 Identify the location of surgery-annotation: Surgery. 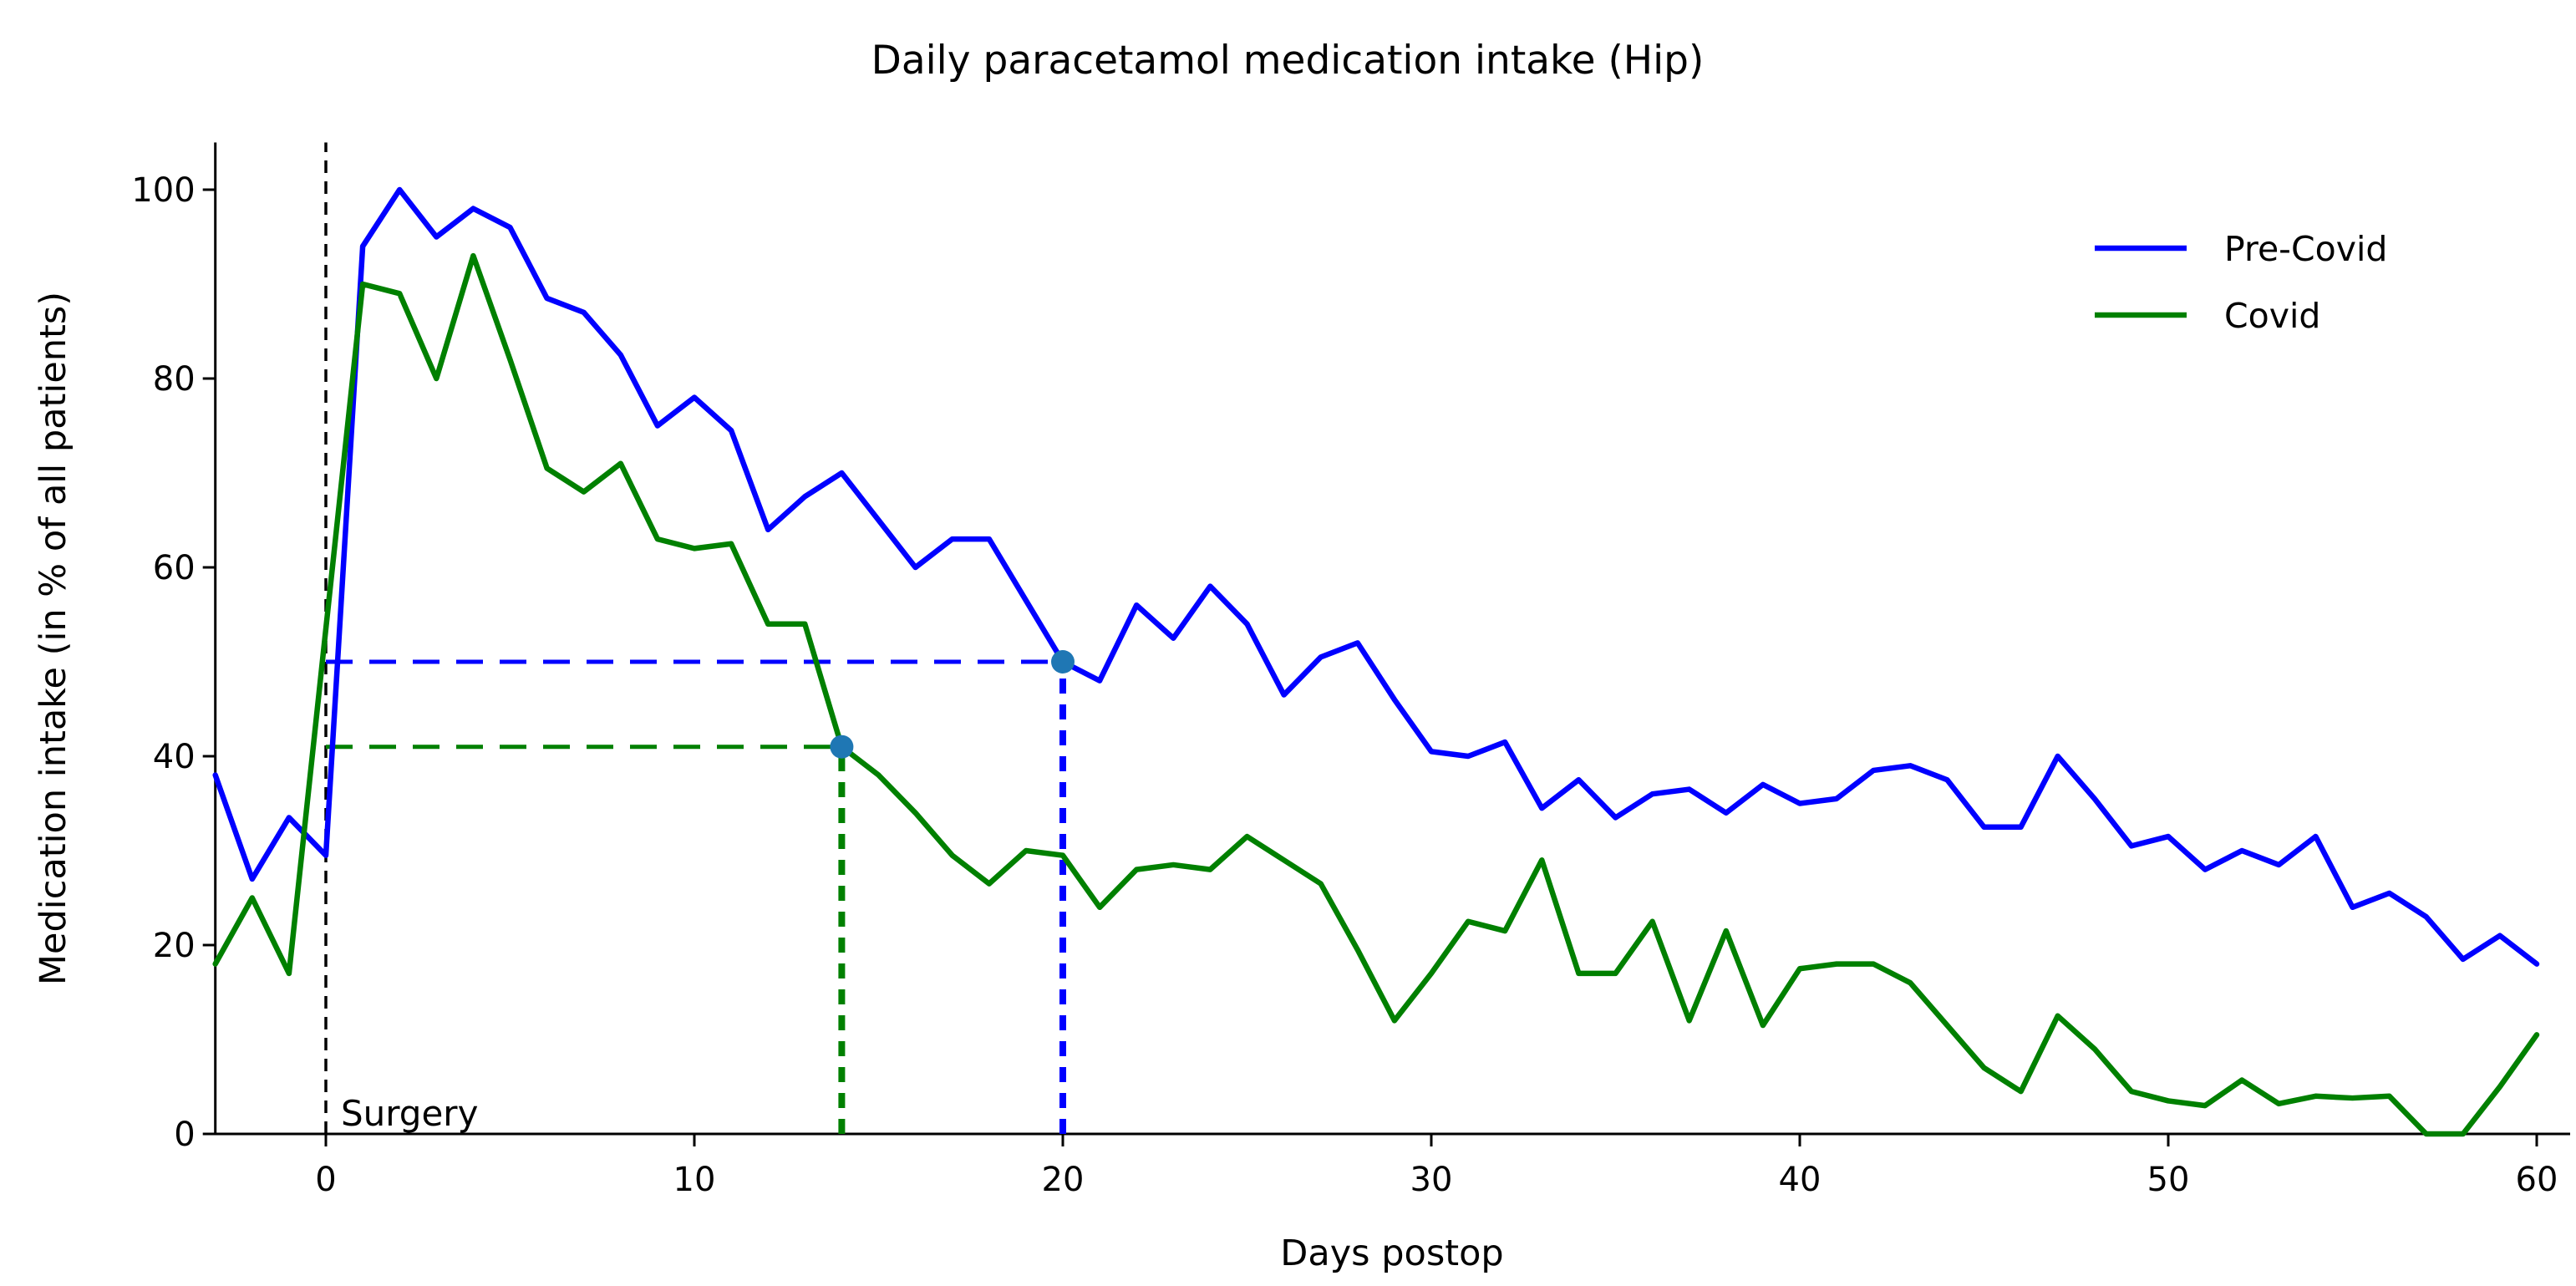
(409, 1113).